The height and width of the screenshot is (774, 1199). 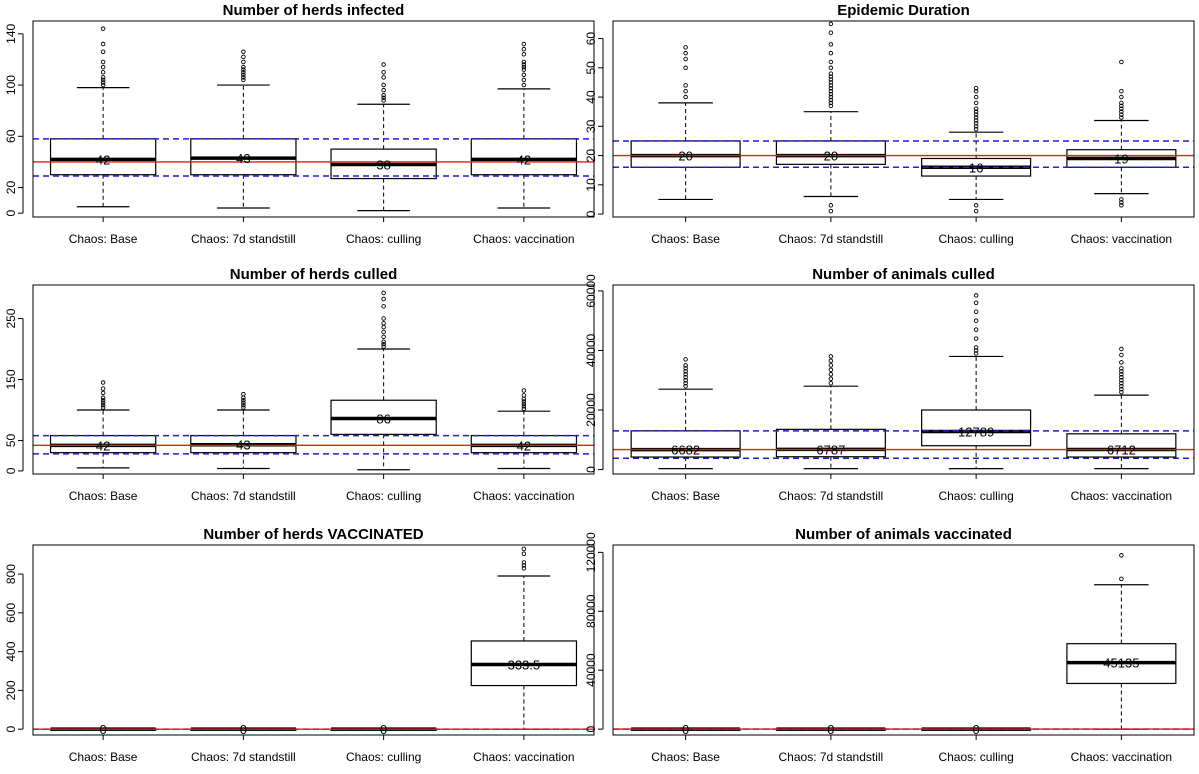 What do you see at coordinates (11, 613) in the screenshot?
I see `y-tick-label: 600` at bounding box center [11, 613].